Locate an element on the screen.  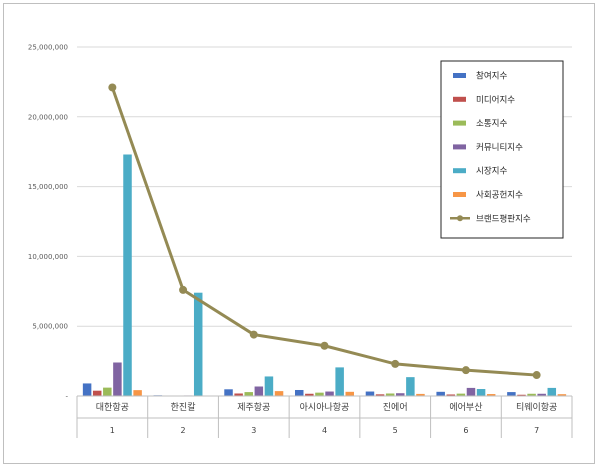
x-index-label: 4 is located at coordinates (324, 430).